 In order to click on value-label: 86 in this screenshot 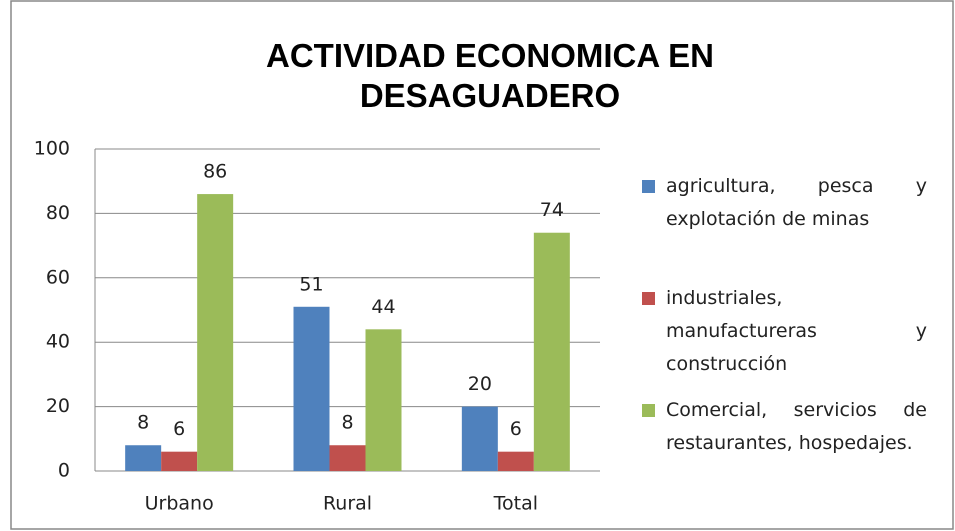, I will do `click(215, 172)`.